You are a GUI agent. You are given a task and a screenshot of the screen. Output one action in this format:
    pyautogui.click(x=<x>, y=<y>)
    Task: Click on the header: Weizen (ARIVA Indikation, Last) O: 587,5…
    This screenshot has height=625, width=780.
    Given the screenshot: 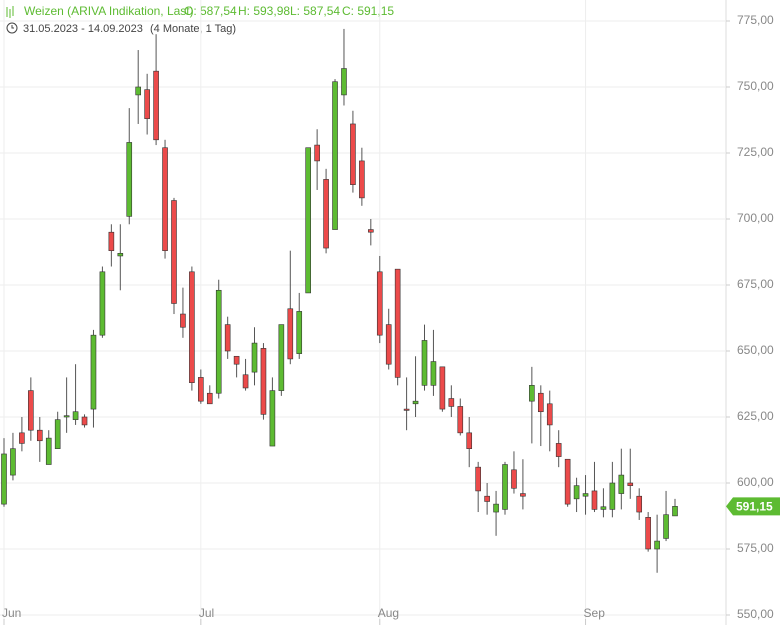 What is the action you would take?
    pyautogui.click(x=200, y=19)
    